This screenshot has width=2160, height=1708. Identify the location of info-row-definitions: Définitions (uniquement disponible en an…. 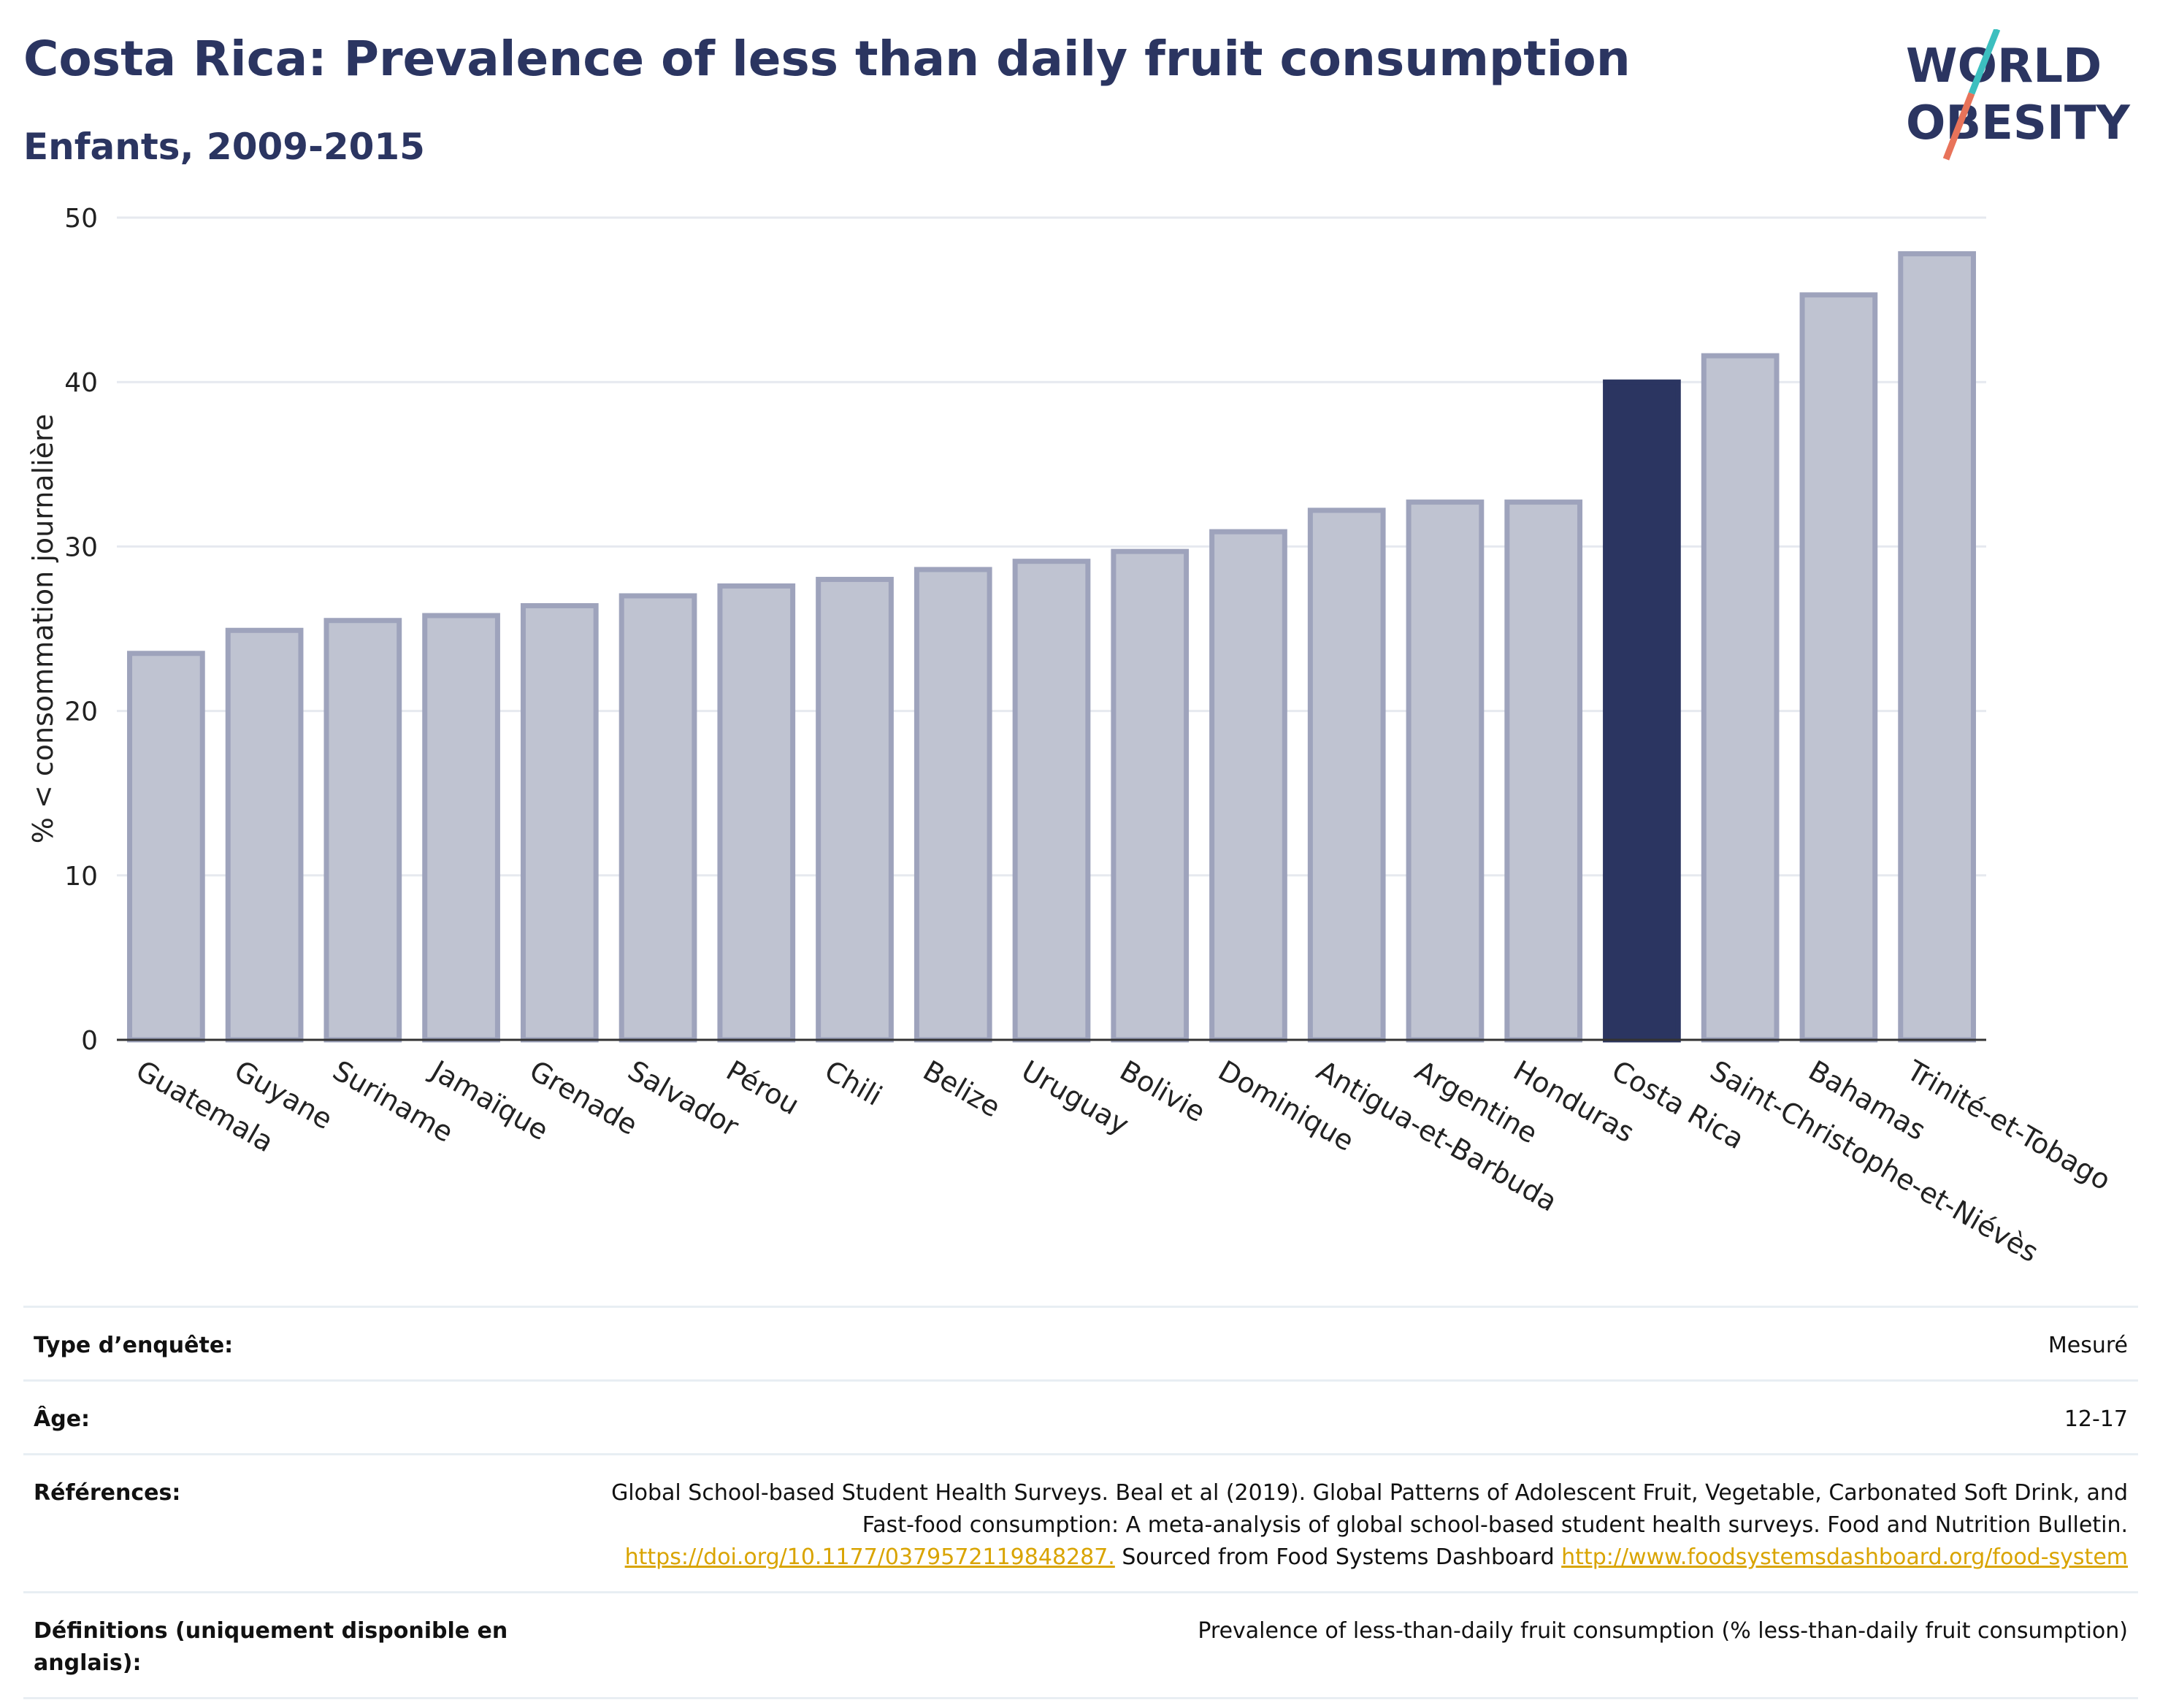
(1080, 1645).